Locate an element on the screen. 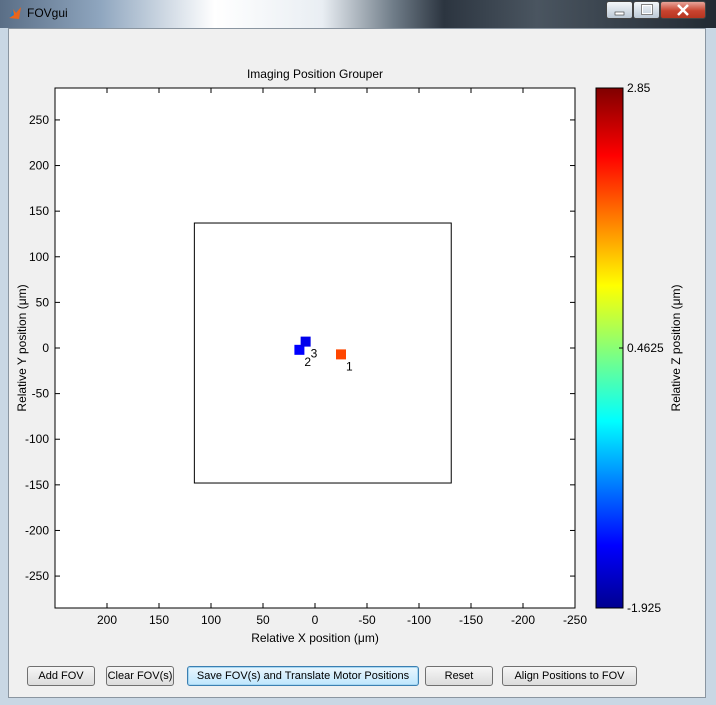 This screenshot has height=705, width=716. matlab-app-icon is located at coordinates (15, 13).